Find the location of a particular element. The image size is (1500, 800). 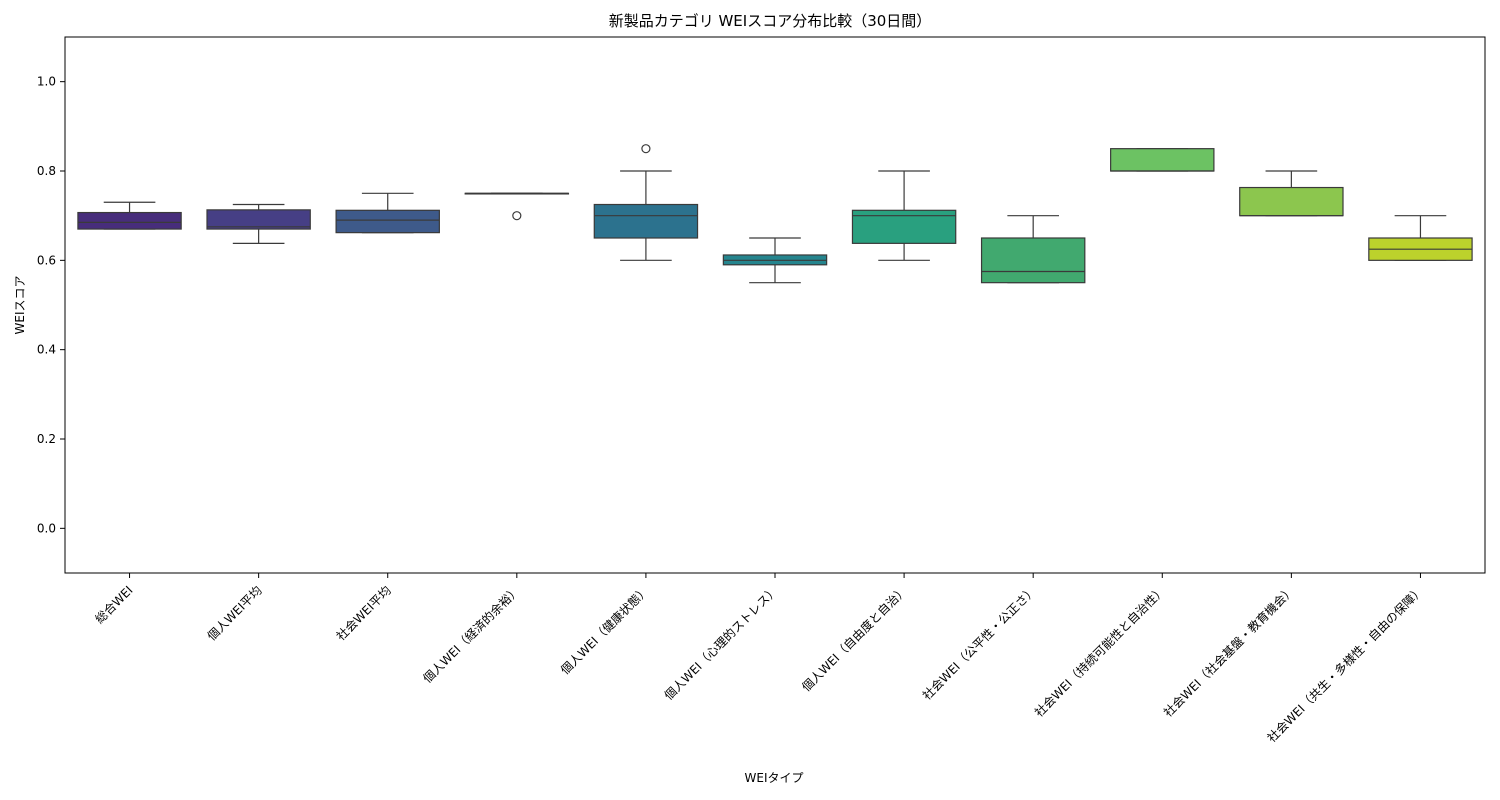

x-category-label: 個人WEI平均 is located at coordinates (235, 613).